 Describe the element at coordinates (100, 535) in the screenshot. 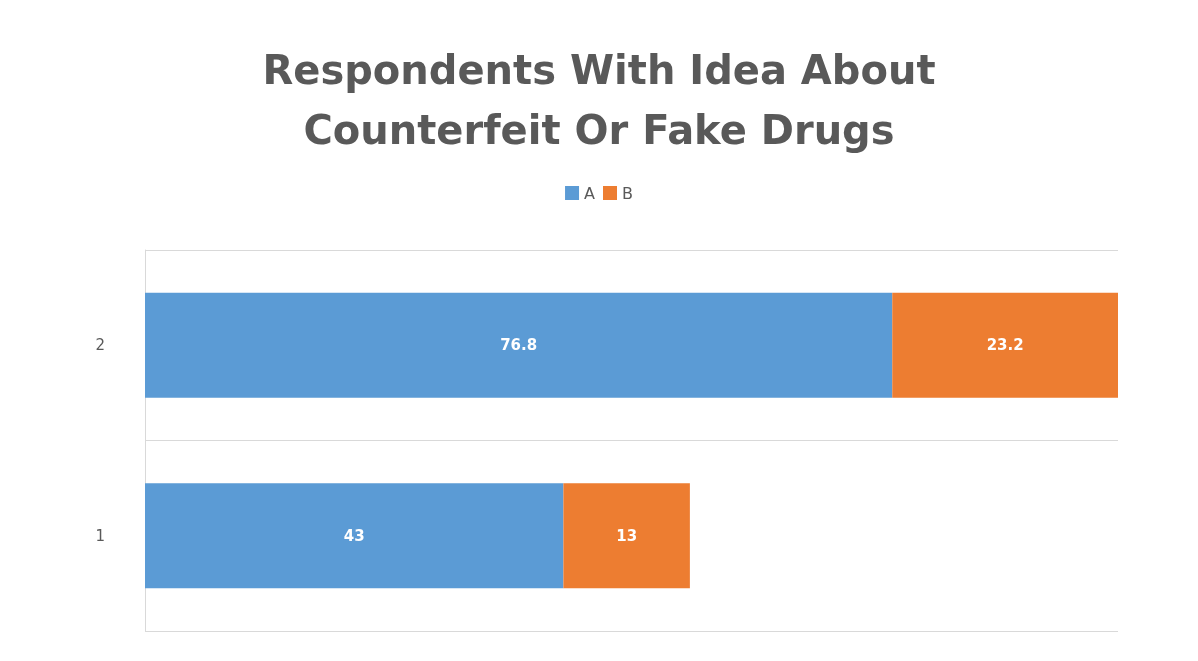

I see `y-tick-label: 1` at that location.